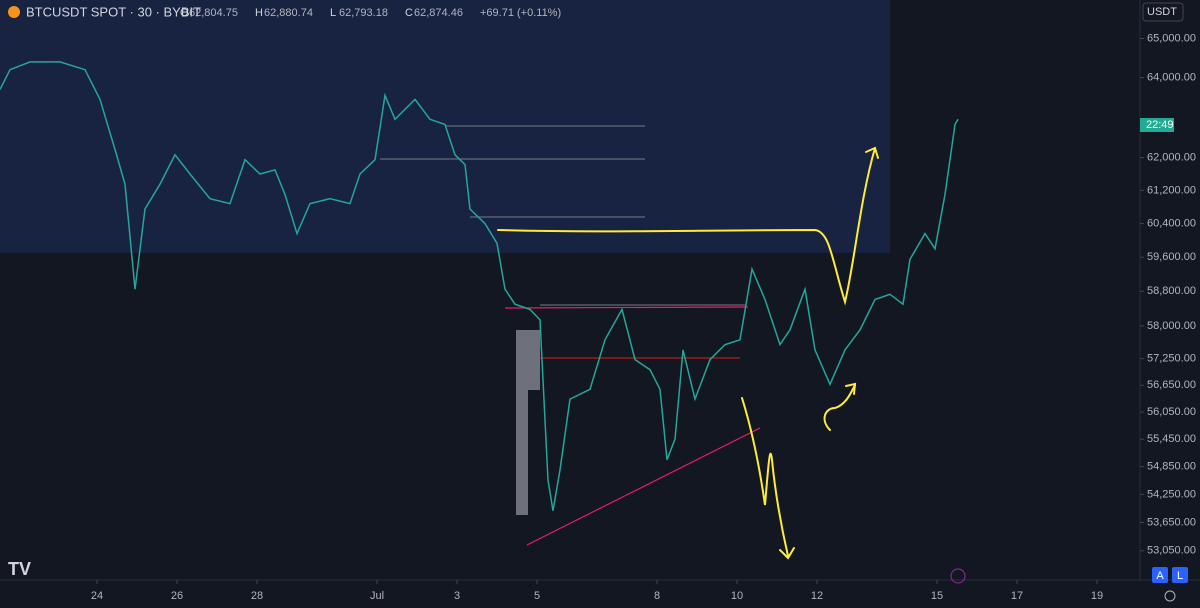 The height and width of the screenshot is (608, 1200). What do you see at coordinates (1170, 596) in the screenshot?
I see `settings-icon` at bounding box center [1170, 596].